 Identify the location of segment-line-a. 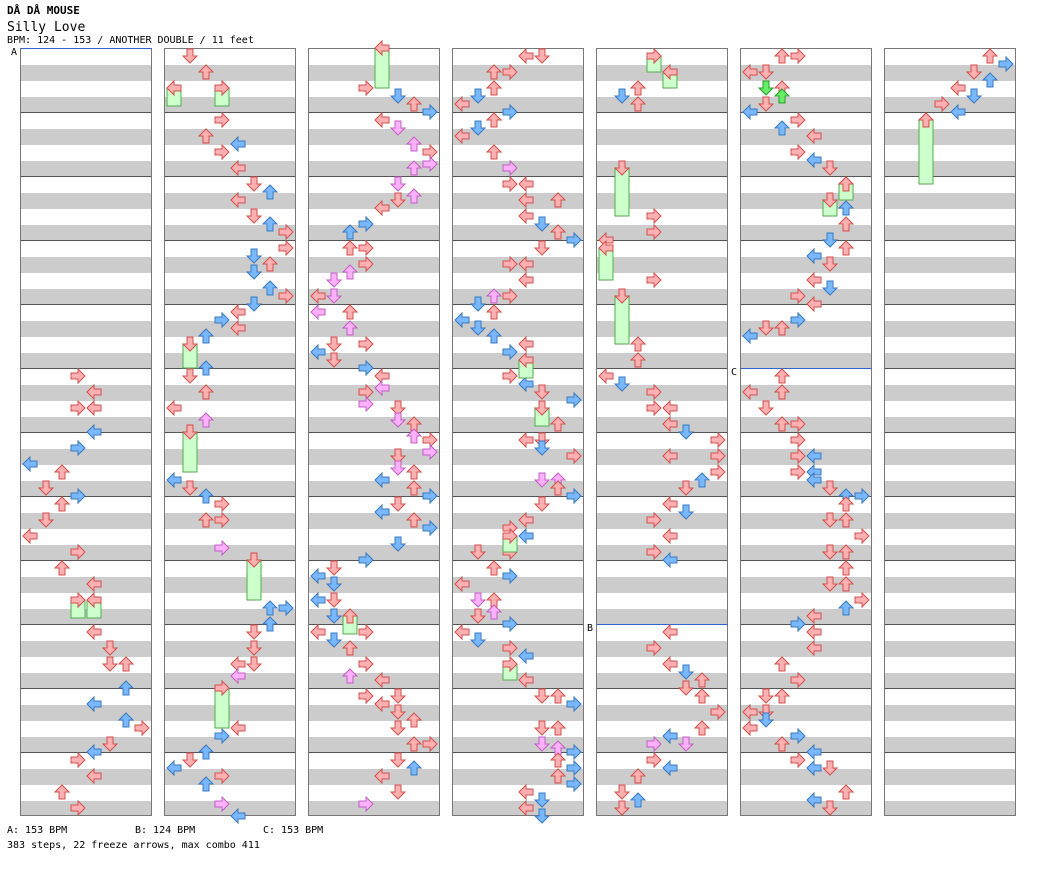
(86, 48).